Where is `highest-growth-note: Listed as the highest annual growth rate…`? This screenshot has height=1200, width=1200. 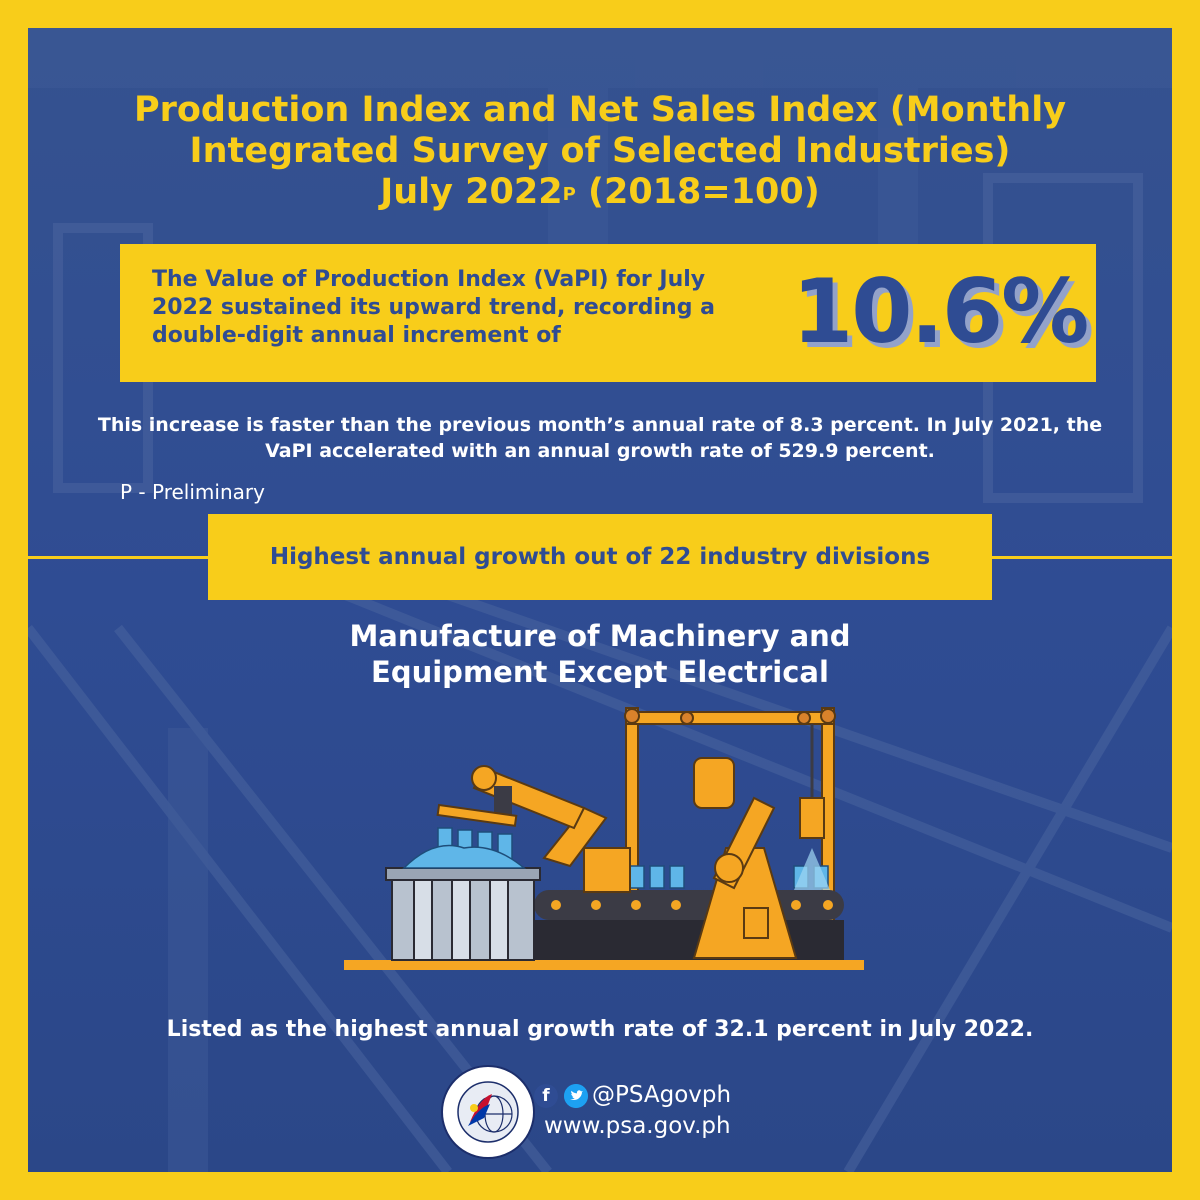 highest-growth-note: Listed as the highest annual growth rate… is located at coordinates (600, 1029).